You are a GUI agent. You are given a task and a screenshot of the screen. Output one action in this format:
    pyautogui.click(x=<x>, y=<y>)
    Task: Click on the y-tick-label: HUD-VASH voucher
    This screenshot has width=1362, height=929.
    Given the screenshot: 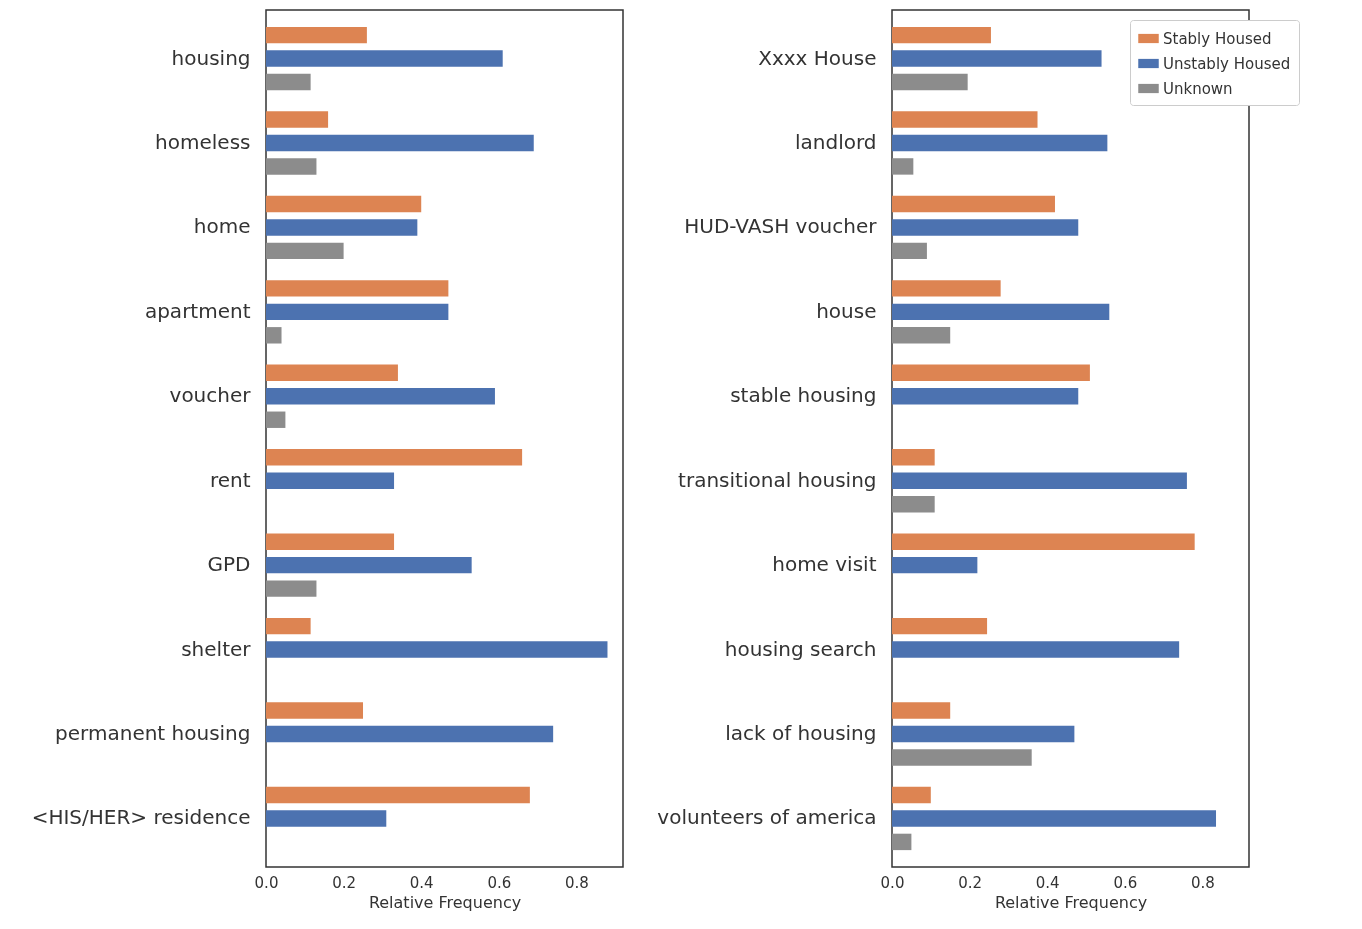 What is the action you would take?
    pyautogui.click(x=781, y=226)
    